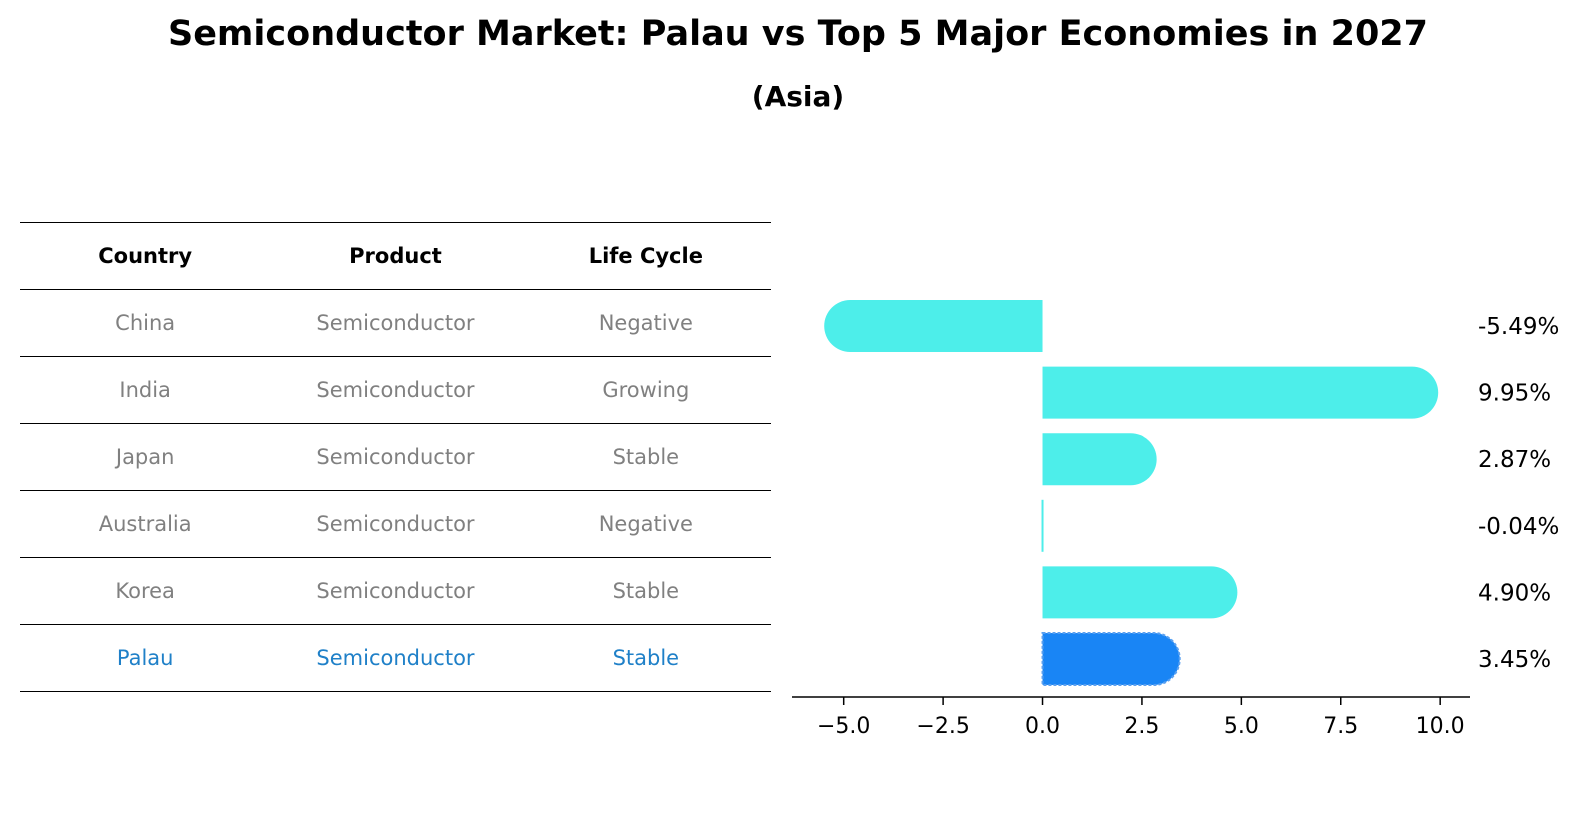 The width and height of the screenshot is (1596, 823). Describe the element at coordinates (1514, 660) in the screenshot. I see `value-label: 3.45%` at that location.